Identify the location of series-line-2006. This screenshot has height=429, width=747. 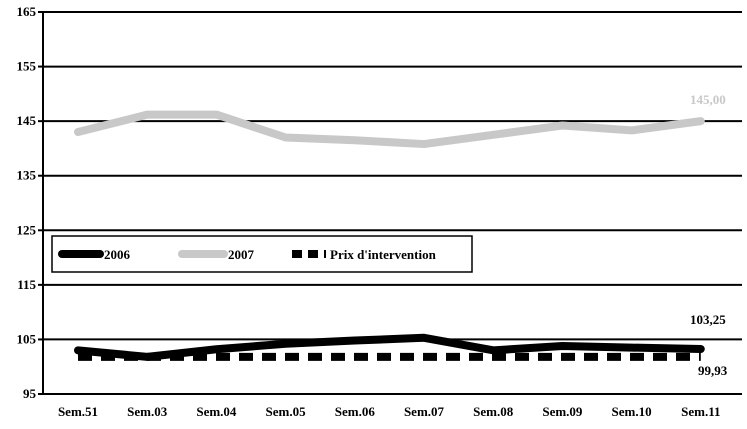
(389, 347).